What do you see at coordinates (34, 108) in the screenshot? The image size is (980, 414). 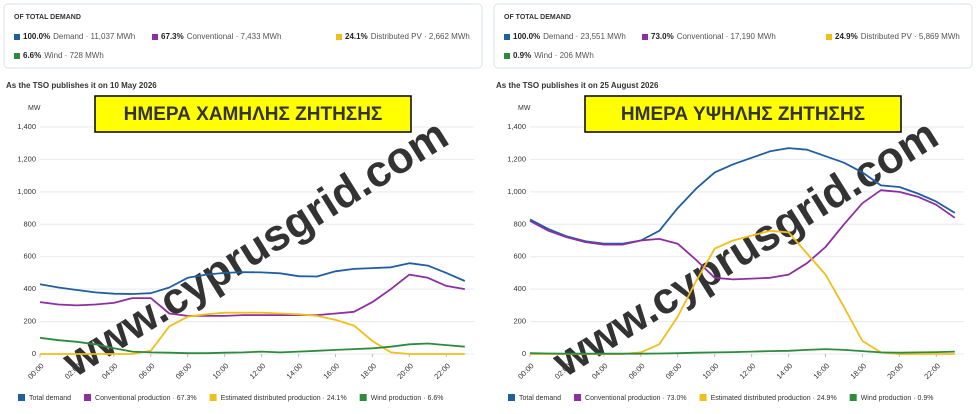 I see `y-axis-label: MW` at bounding box center [34, 108].